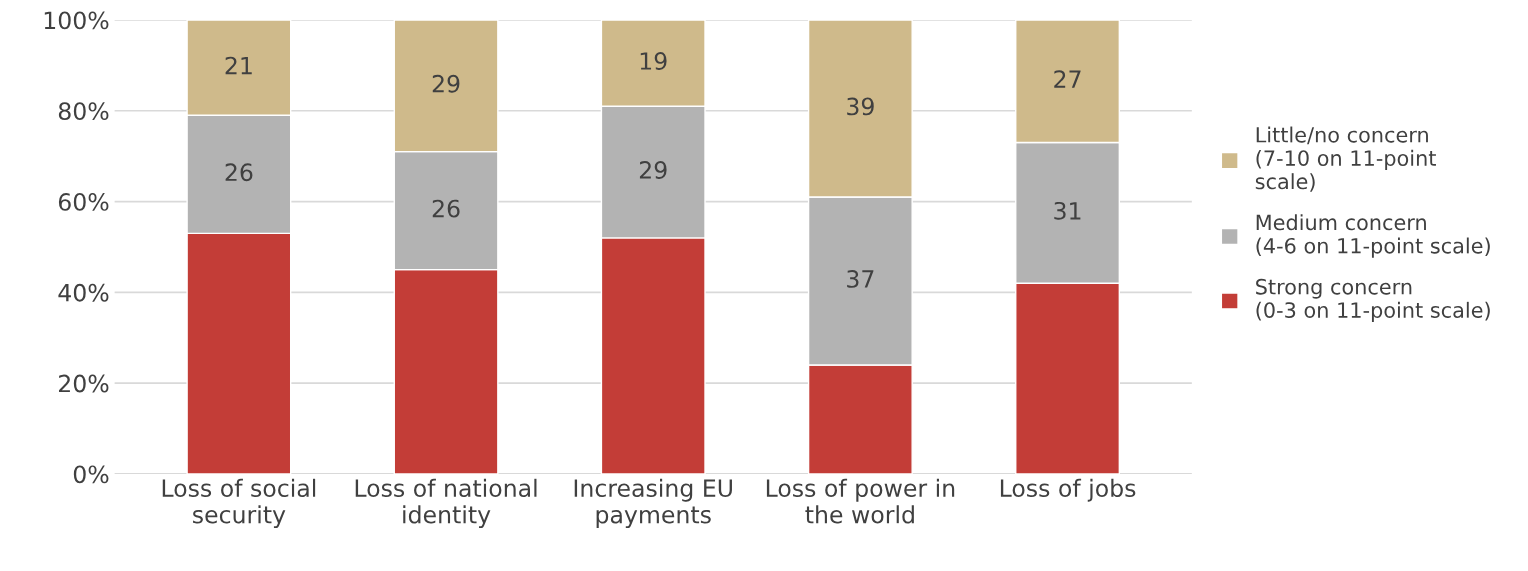  Describe the element at coordinates (860, 501) in the screenshot. I see `x-tick-label: Loss of power in the world` at that location.